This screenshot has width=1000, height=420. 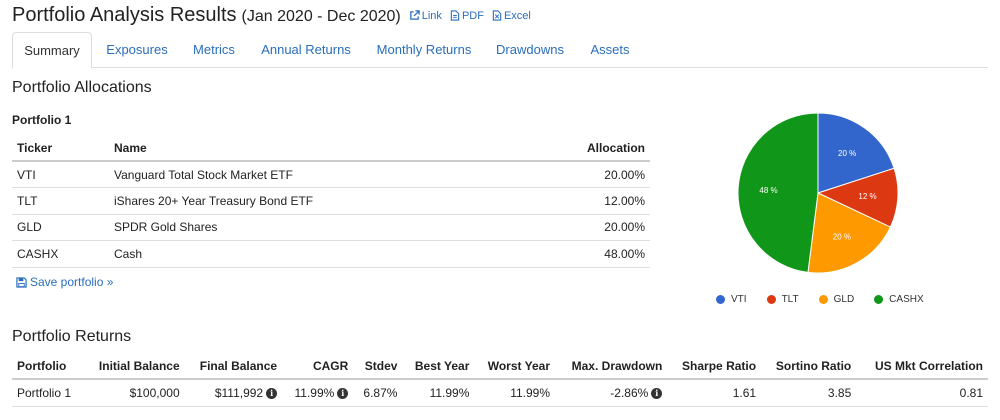 What do you see at coordinates (60, 201) in the screenshot?
I see `ticker-cell: TLT` at bounding box center [60, 201].